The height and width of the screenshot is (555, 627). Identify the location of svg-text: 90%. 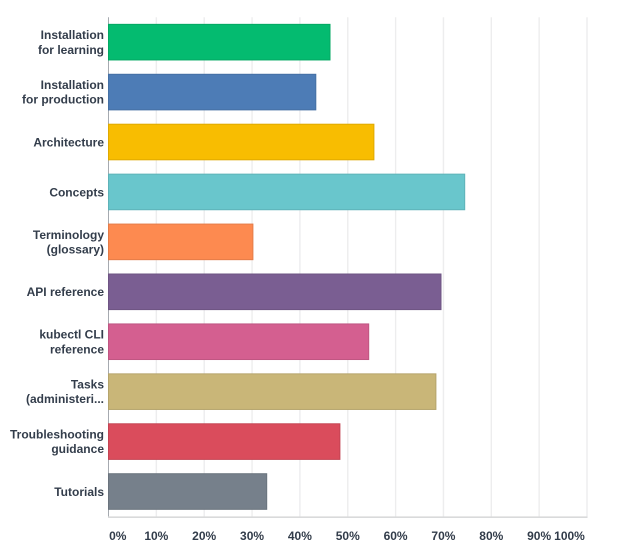
(539, 536).